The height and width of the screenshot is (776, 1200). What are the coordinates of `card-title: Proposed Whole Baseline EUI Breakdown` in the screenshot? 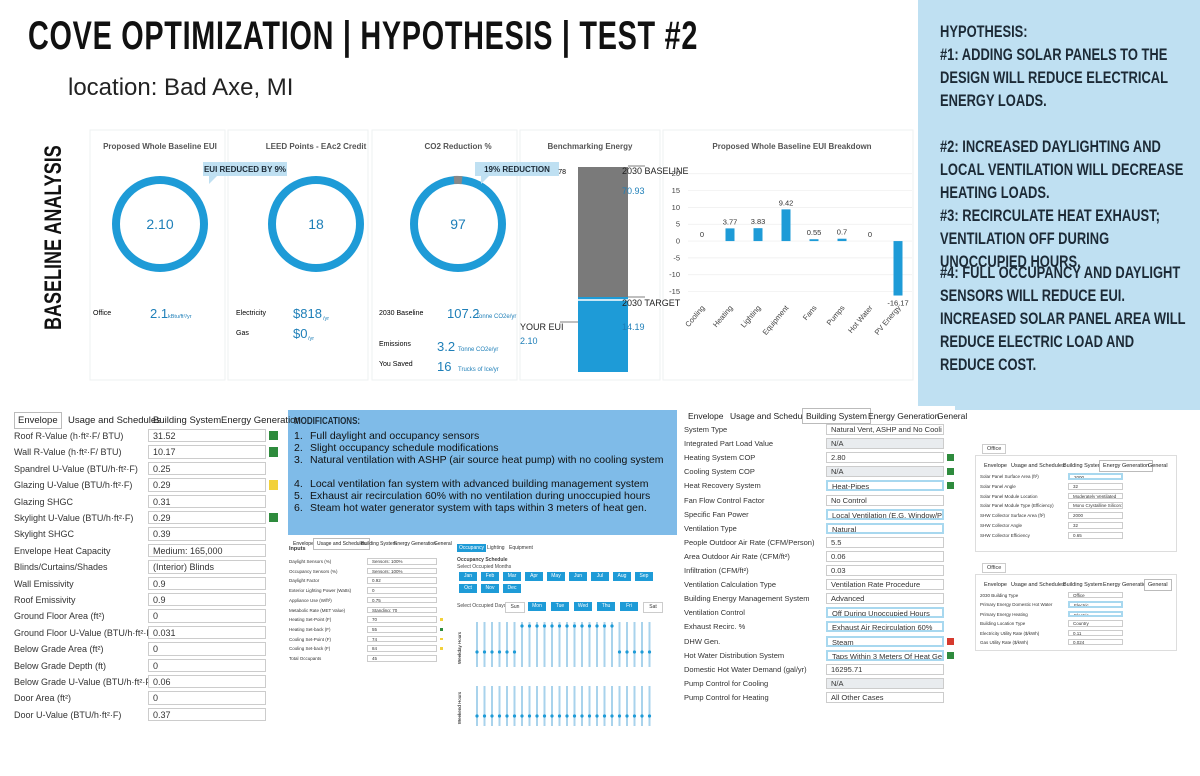 It's located at (791, 146).